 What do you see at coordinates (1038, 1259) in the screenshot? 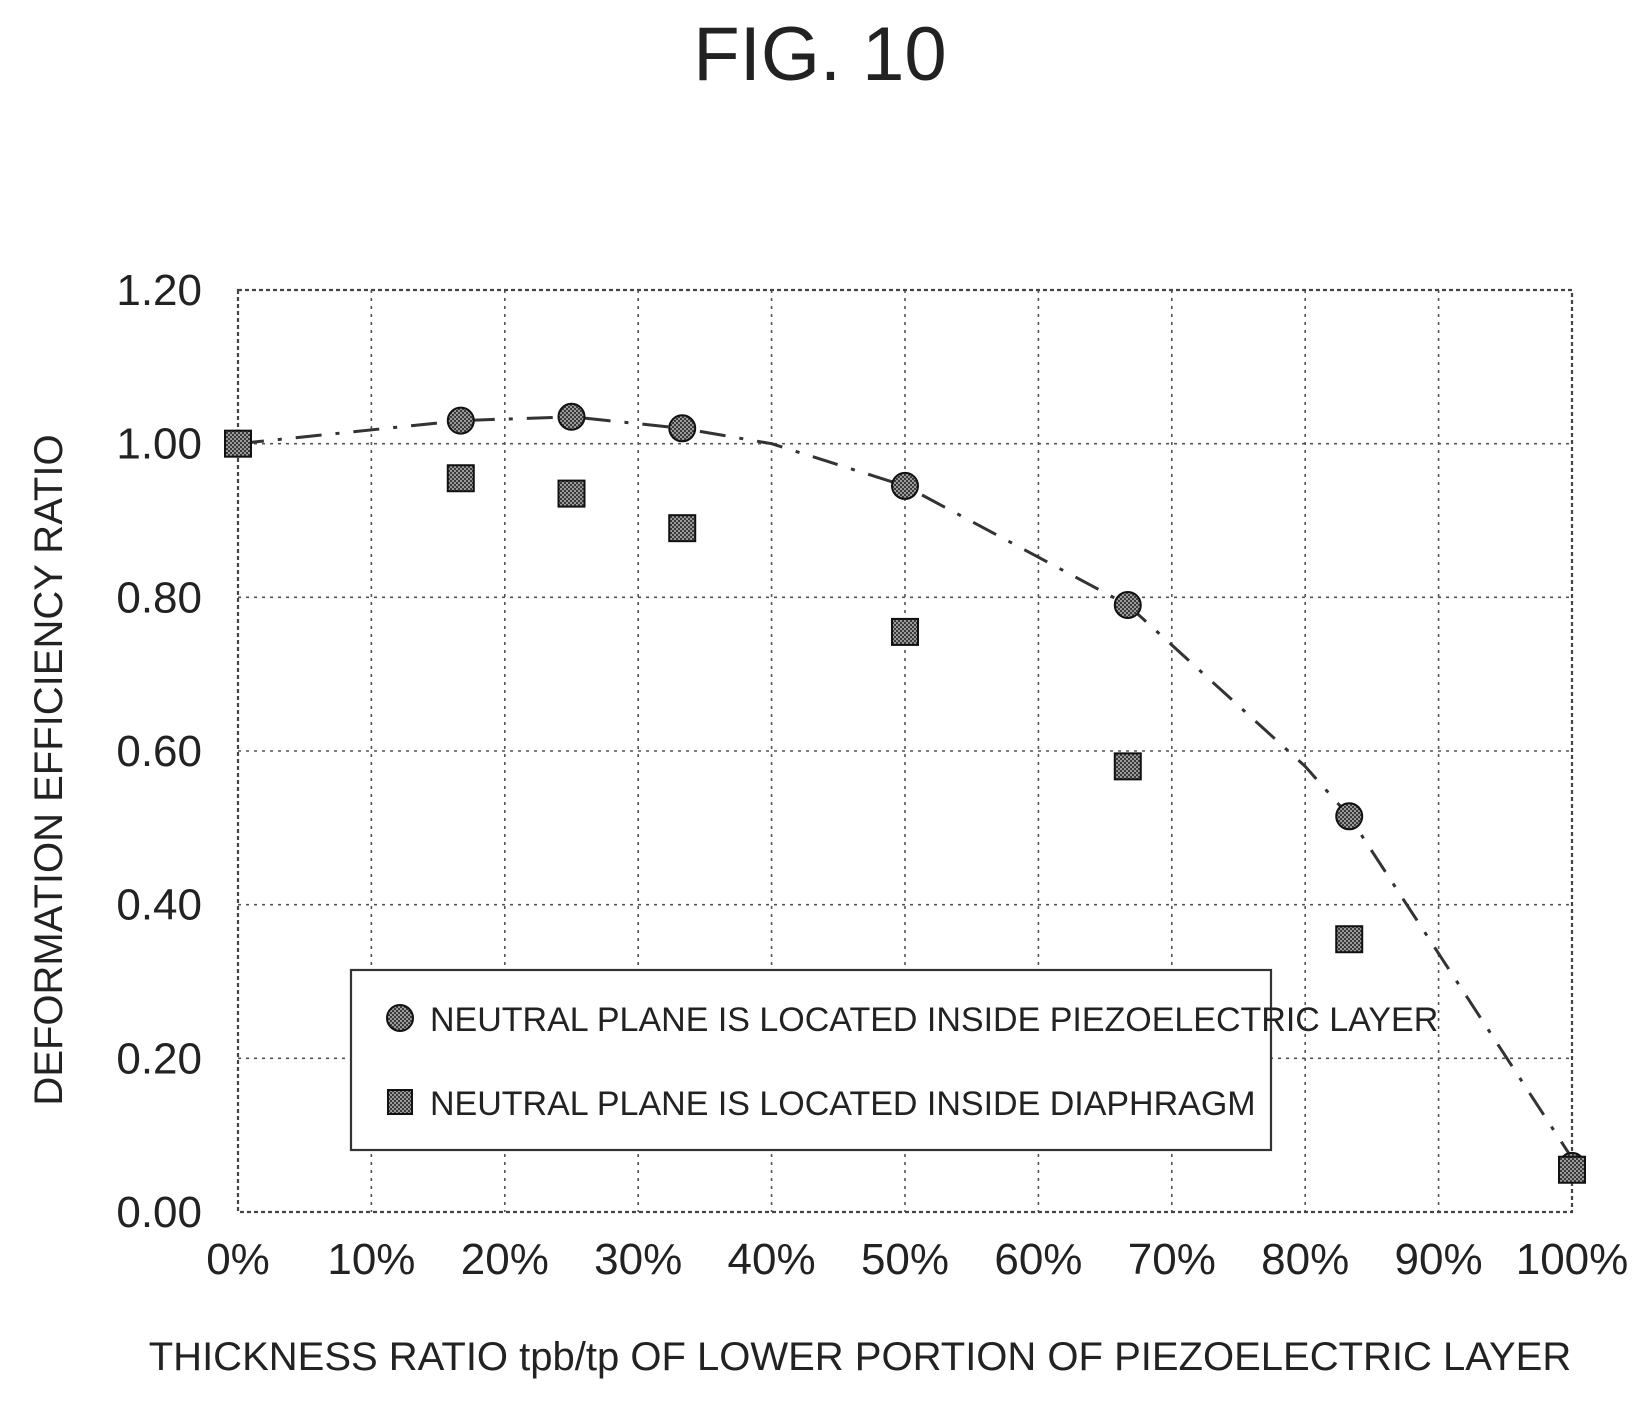
I see `x-tick-label: 60%` at bounding box center [1038, 1259].